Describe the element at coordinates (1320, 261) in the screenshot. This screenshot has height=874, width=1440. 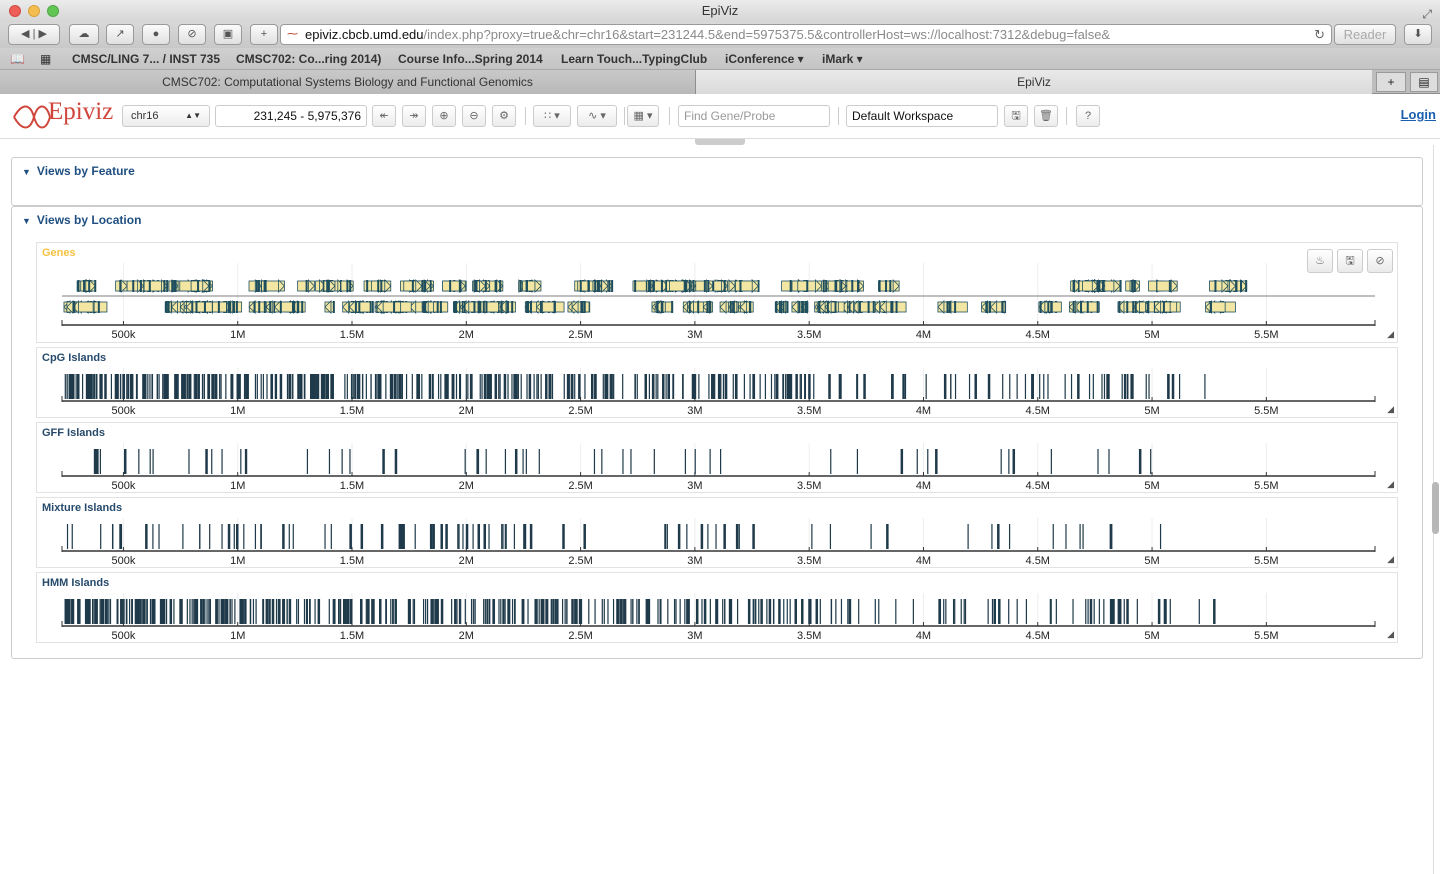
I see `color-picker-icon: ♨` at that location.